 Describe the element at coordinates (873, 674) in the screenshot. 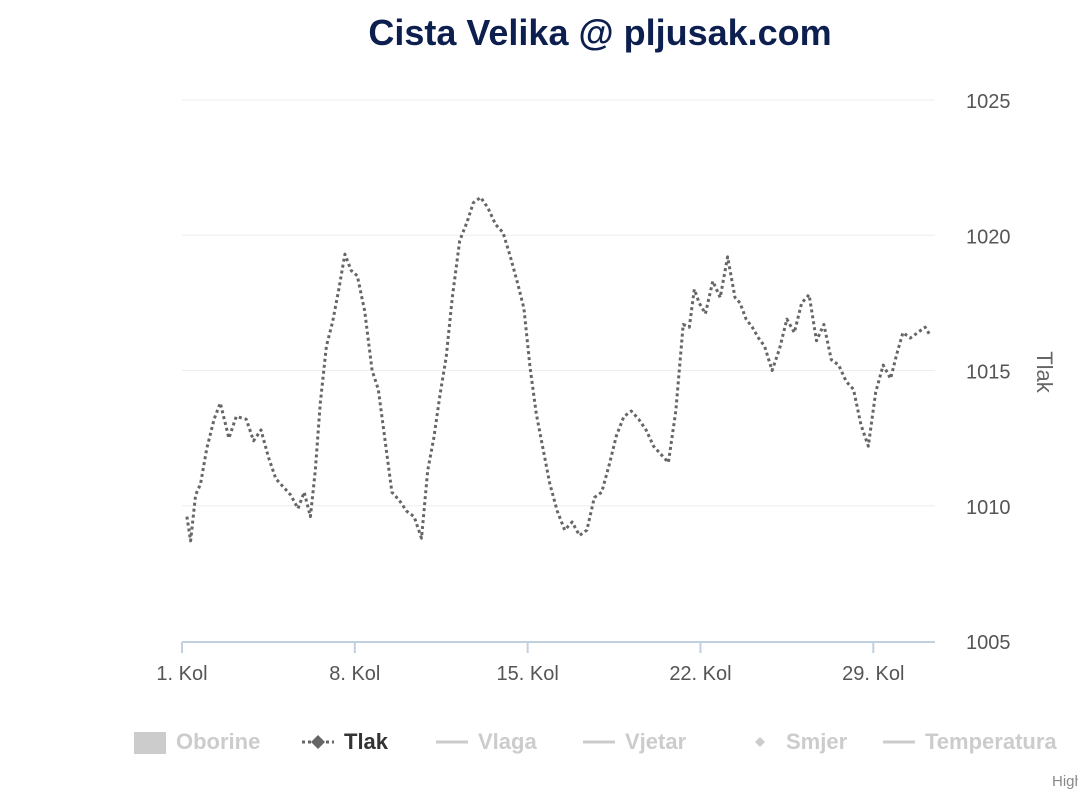

I see `x-tick-label: 29. Kol` at that location.